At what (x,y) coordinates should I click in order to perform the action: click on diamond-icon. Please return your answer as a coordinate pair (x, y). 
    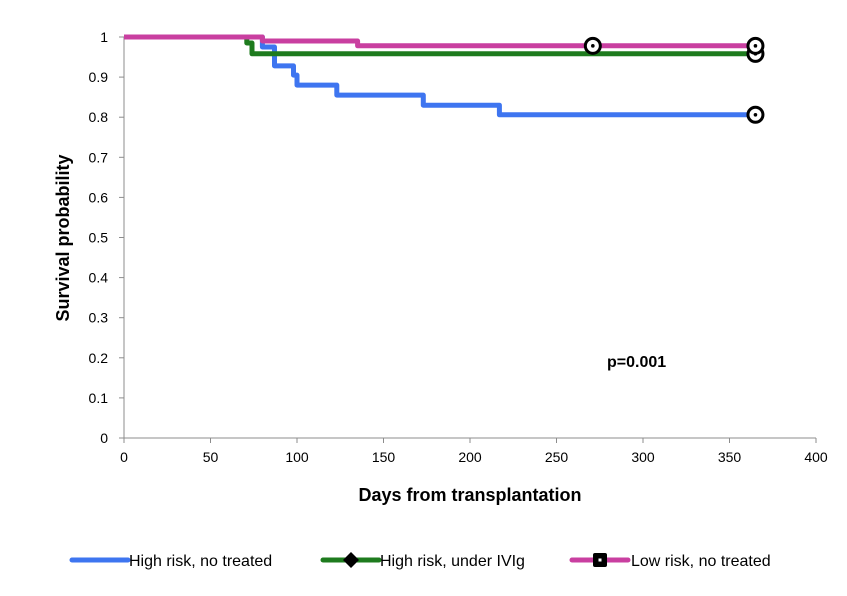
    Looking at the image, I should click on (351, 560).